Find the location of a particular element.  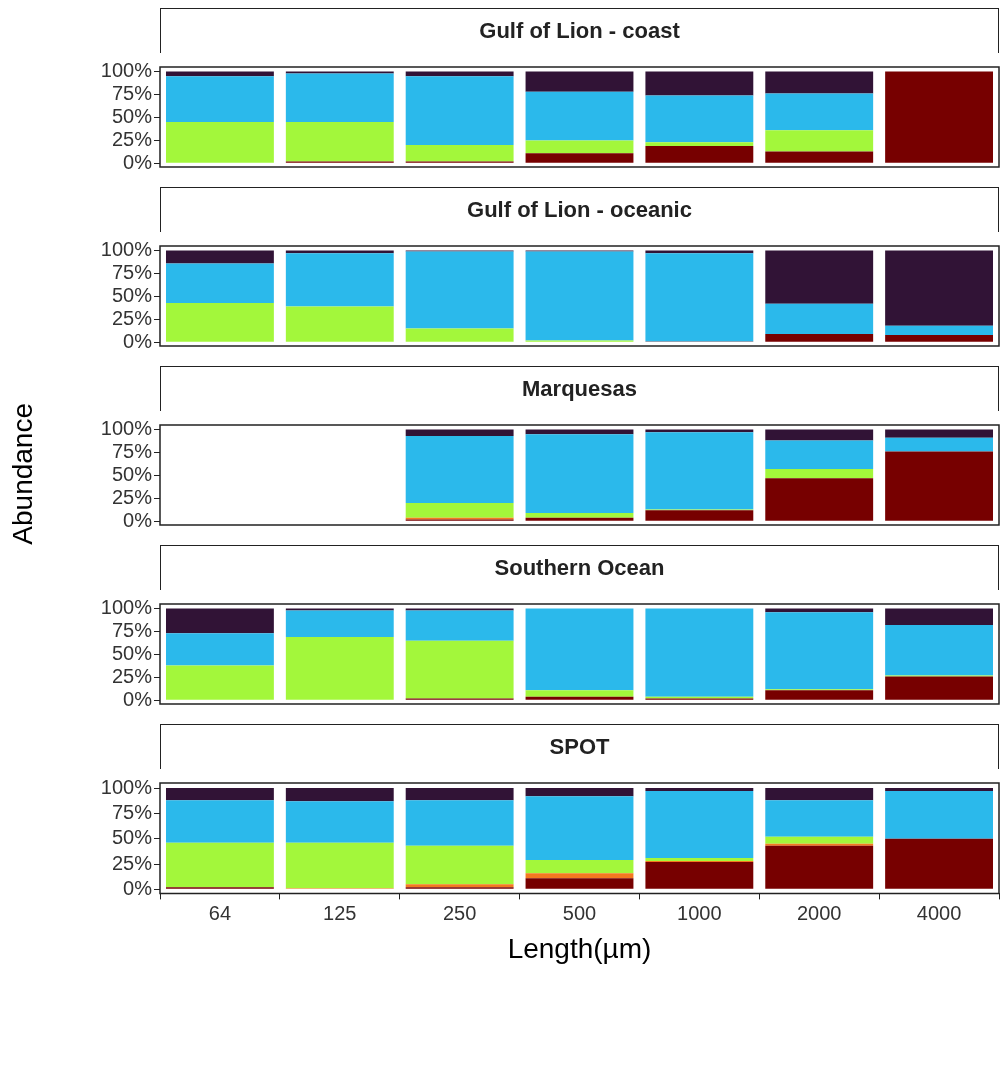

x-tick-label: 250 is located at coordinates (459, 912).